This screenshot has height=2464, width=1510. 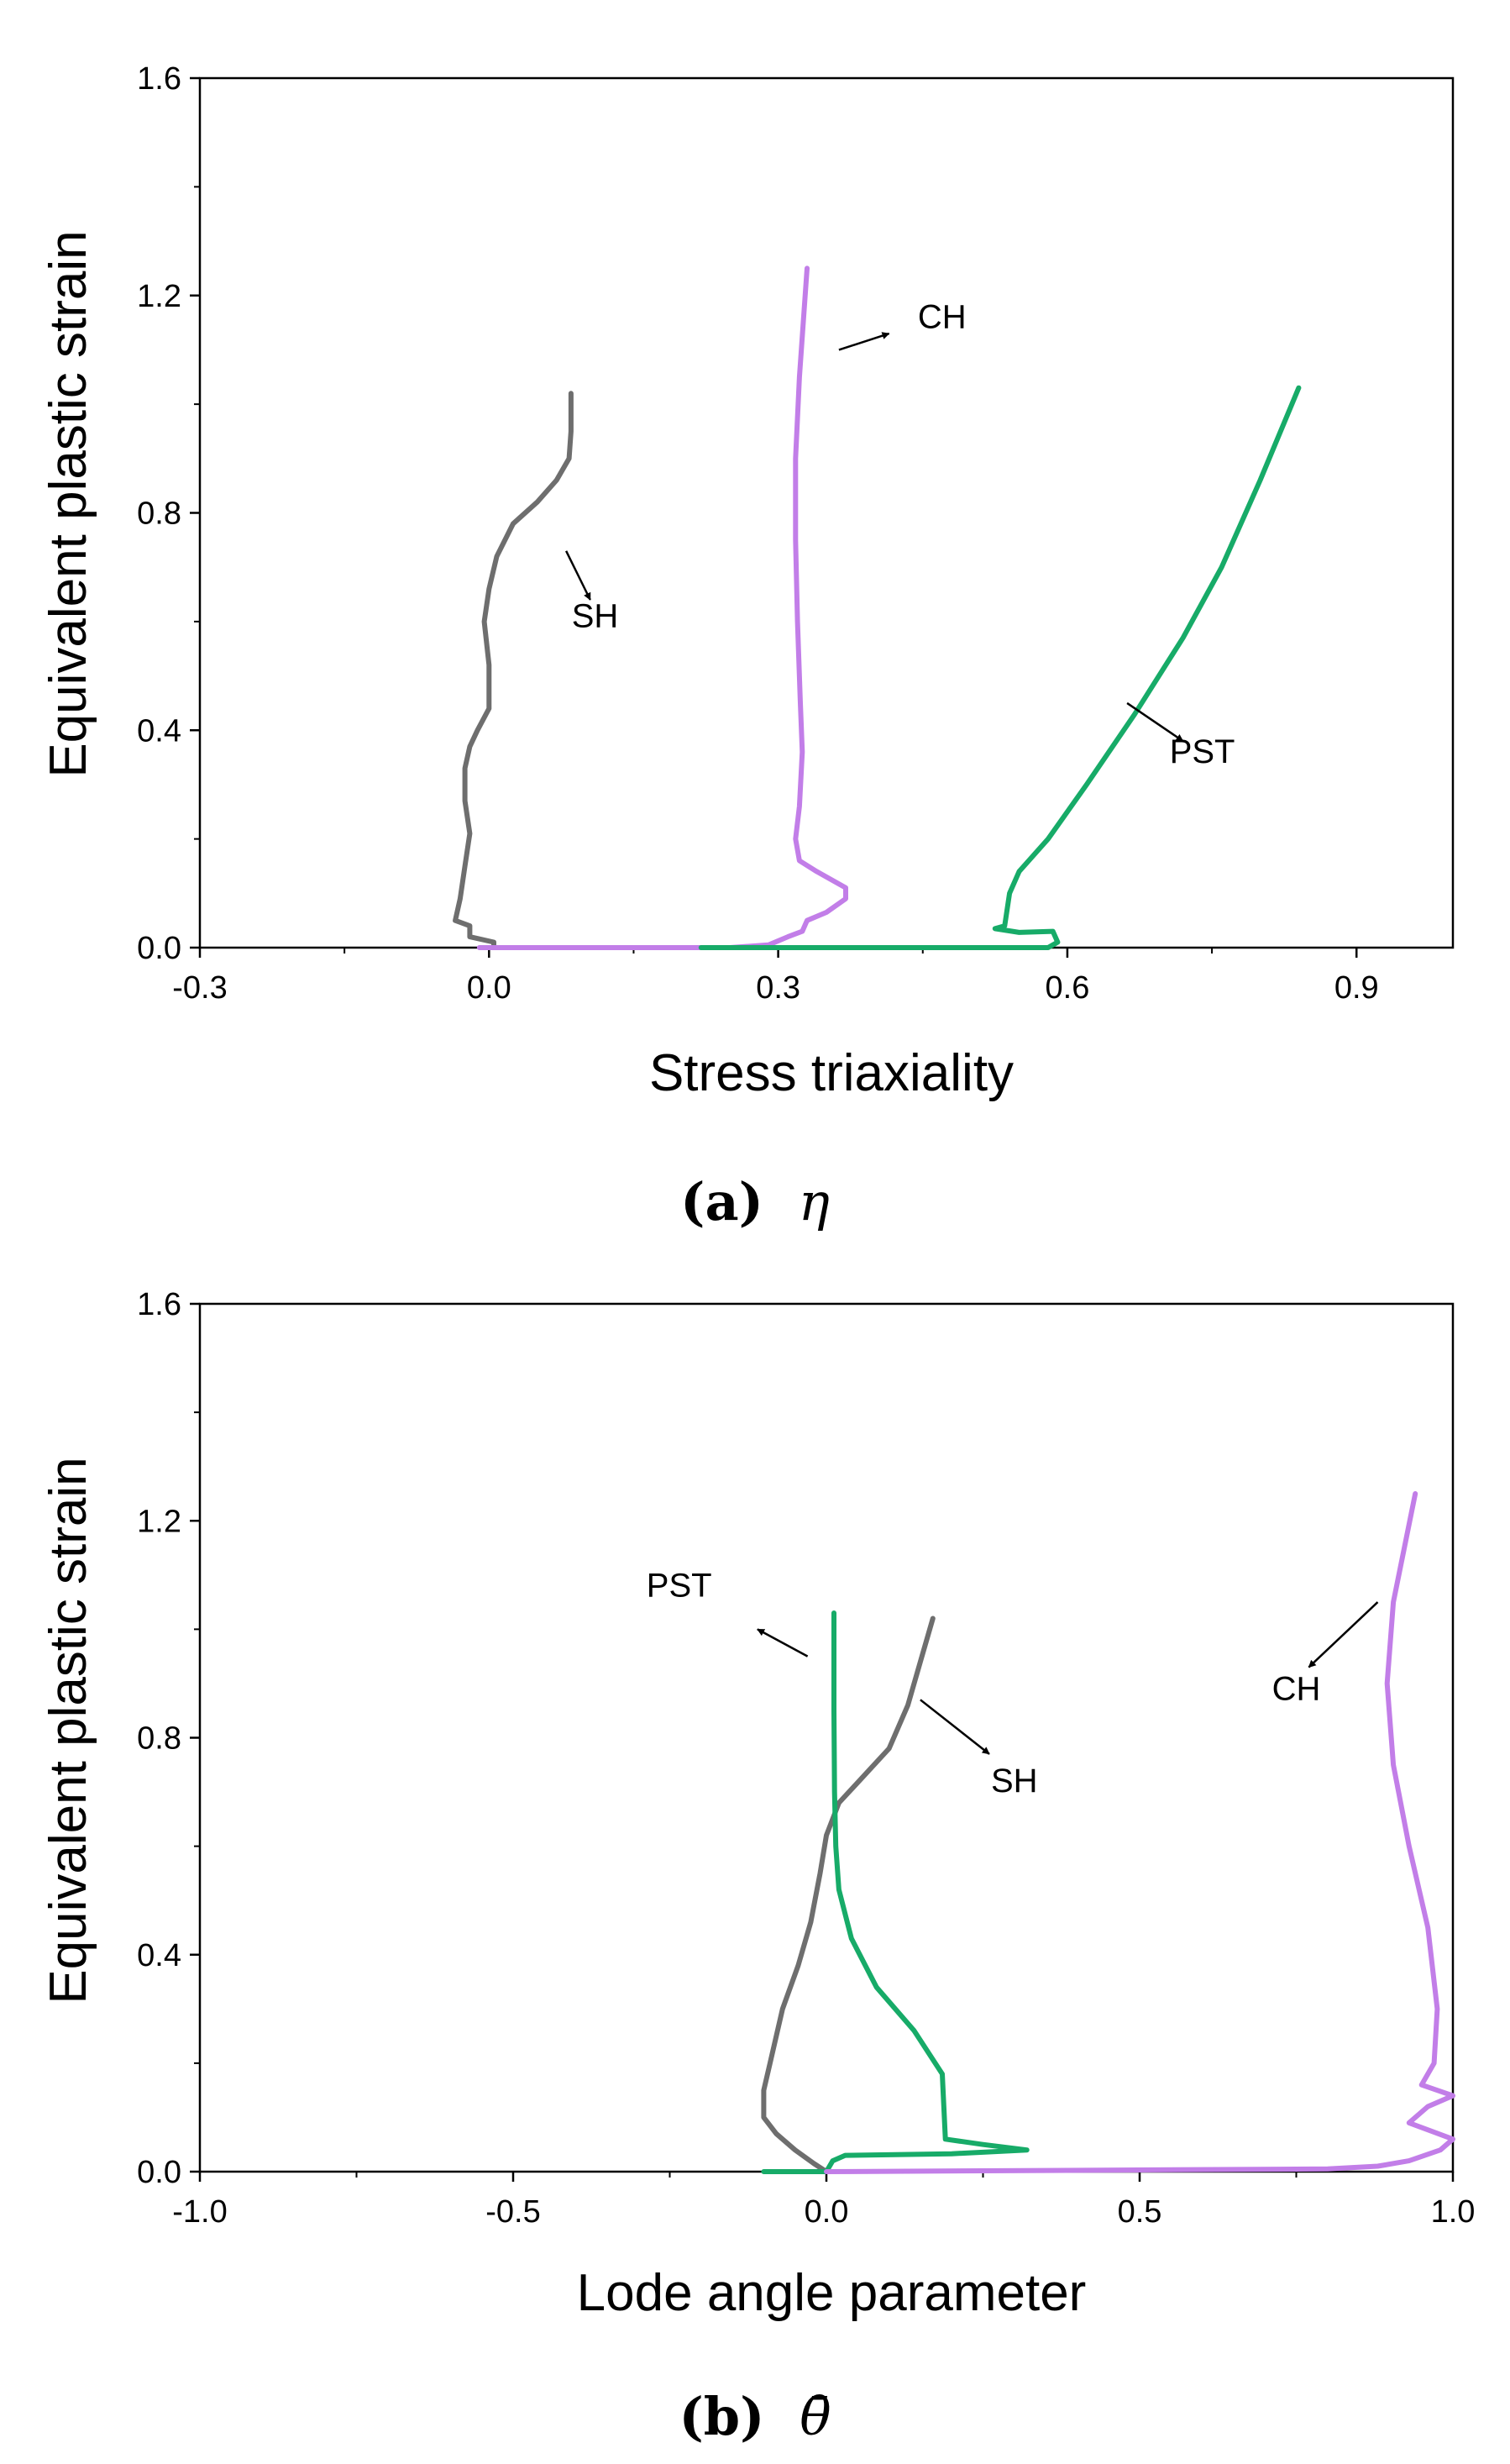 I want to click on panel-caption: (b) θ̄, so click(x=755, y=2416).